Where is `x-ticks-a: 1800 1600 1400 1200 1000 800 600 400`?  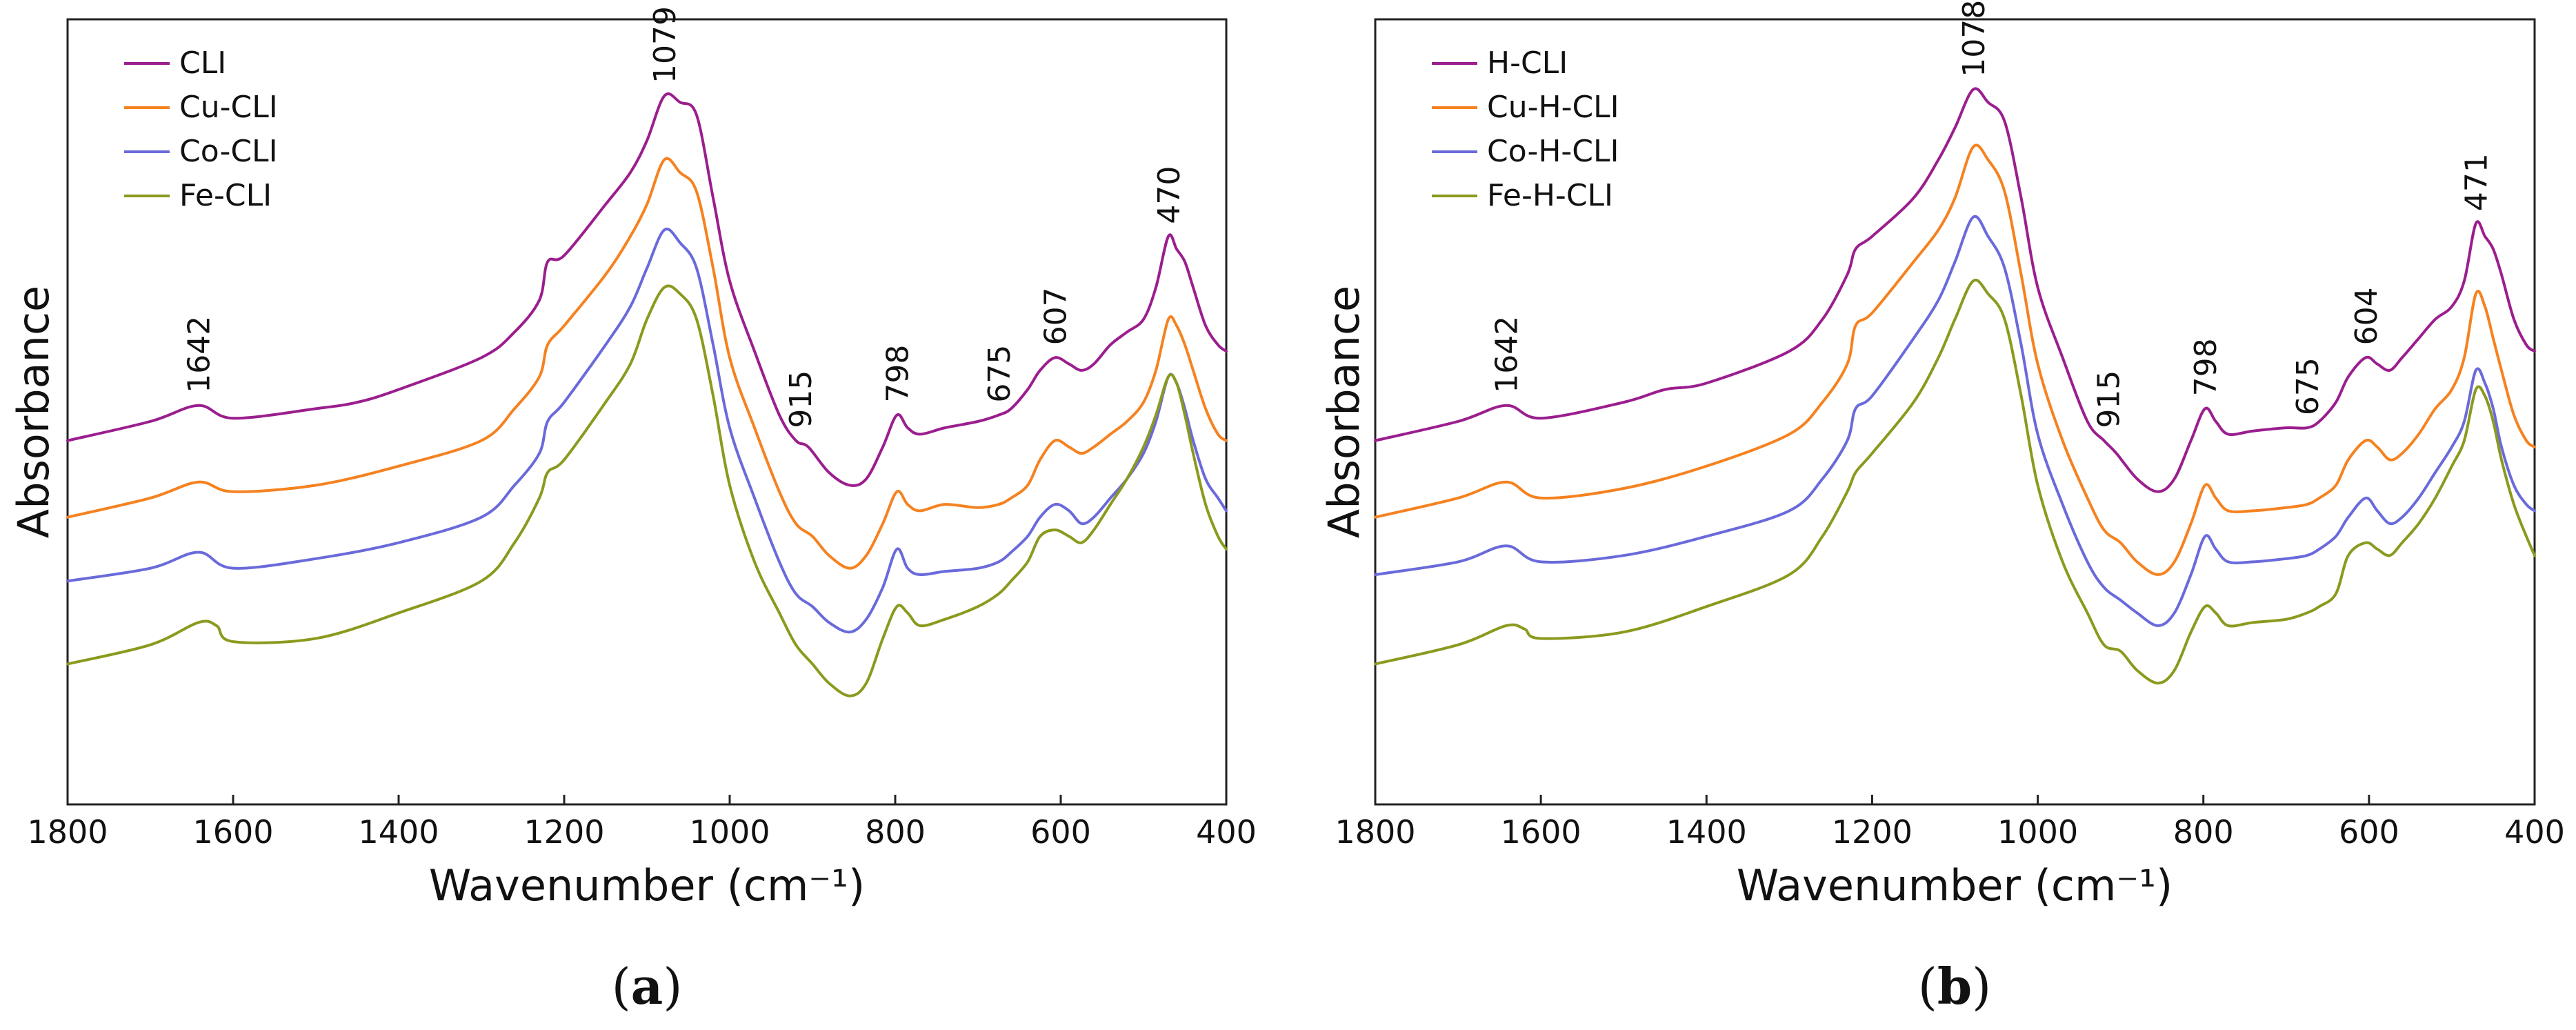
x-ticks-a: 1800 1600 1400 1200 1000 800 600 400 is located at coordinates (642, 823).